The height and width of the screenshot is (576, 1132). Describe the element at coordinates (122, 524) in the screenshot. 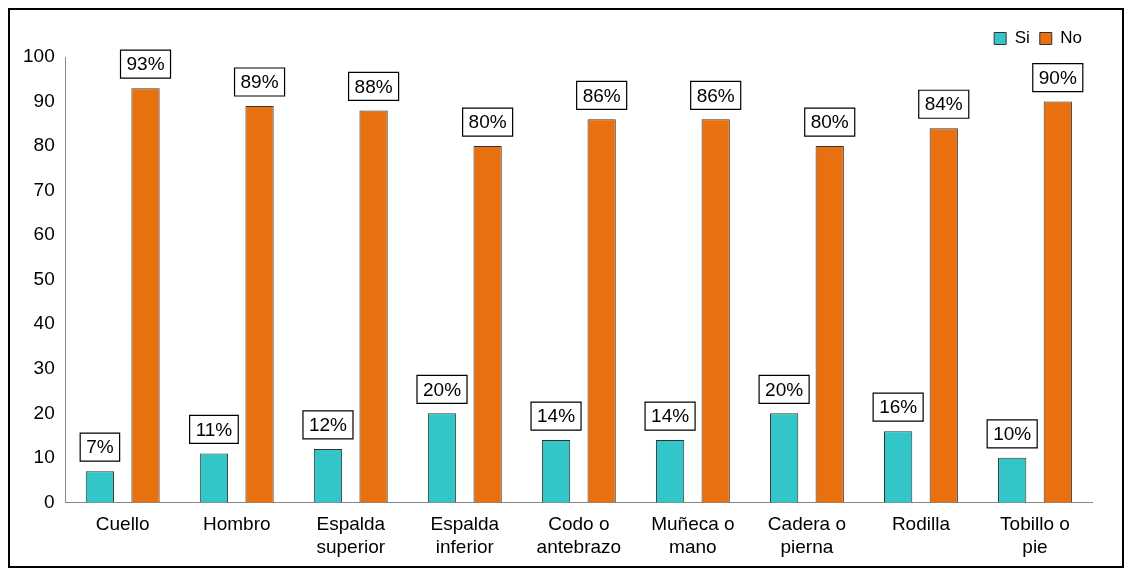

I see `x-tick-label: Cuello` at that location.